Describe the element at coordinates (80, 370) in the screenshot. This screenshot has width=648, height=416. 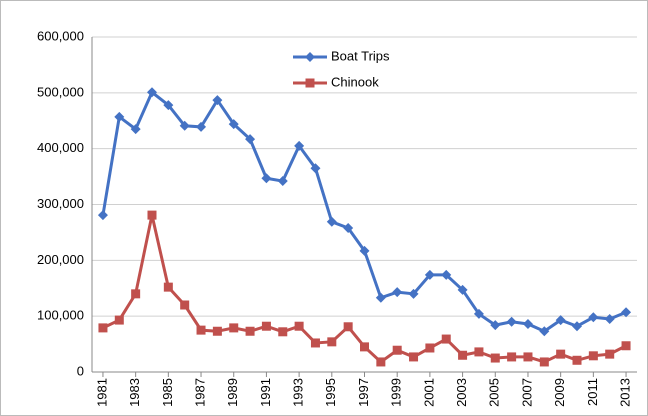
I see `y-tick-label: 0` at that location.